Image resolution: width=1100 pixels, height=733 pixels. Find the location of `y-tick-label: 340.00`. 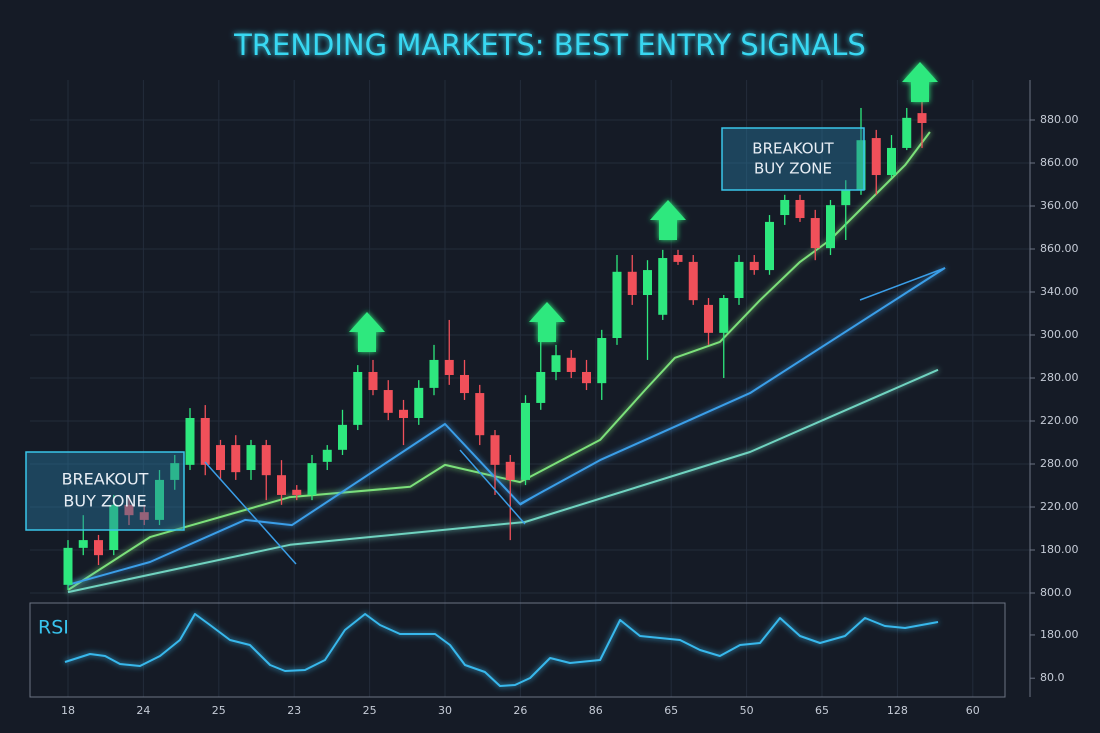

y-tick-label: 340.00 is located at coordinates (1059, 291).